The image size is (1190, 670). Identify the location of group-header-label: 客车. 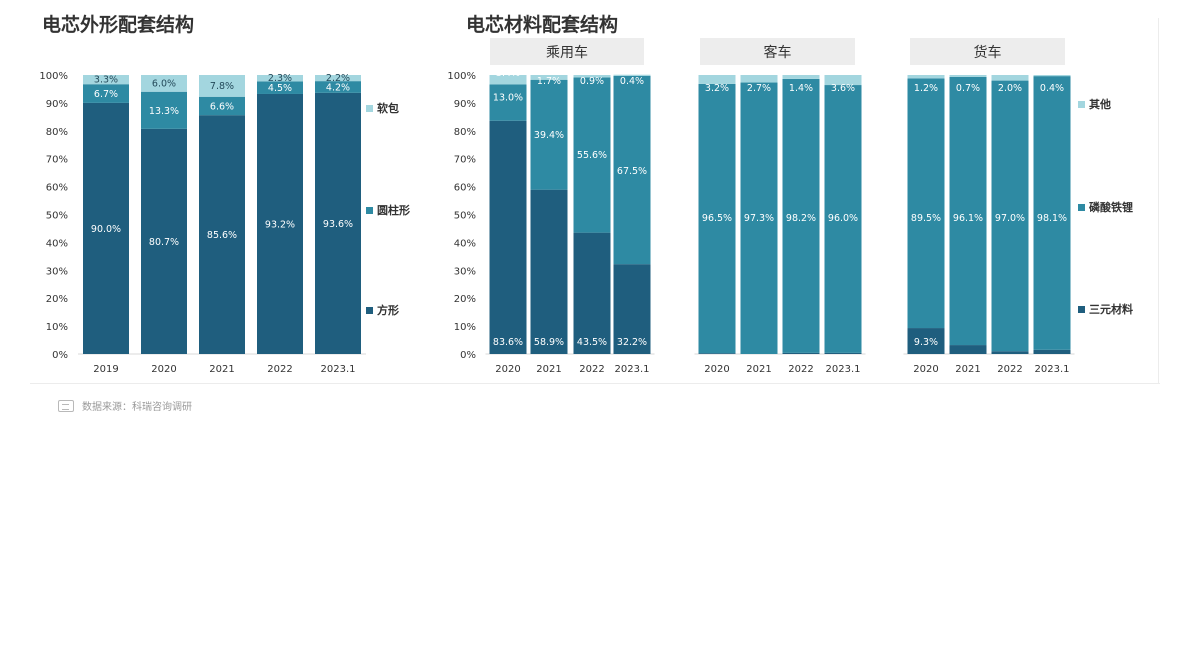
(778, 52).